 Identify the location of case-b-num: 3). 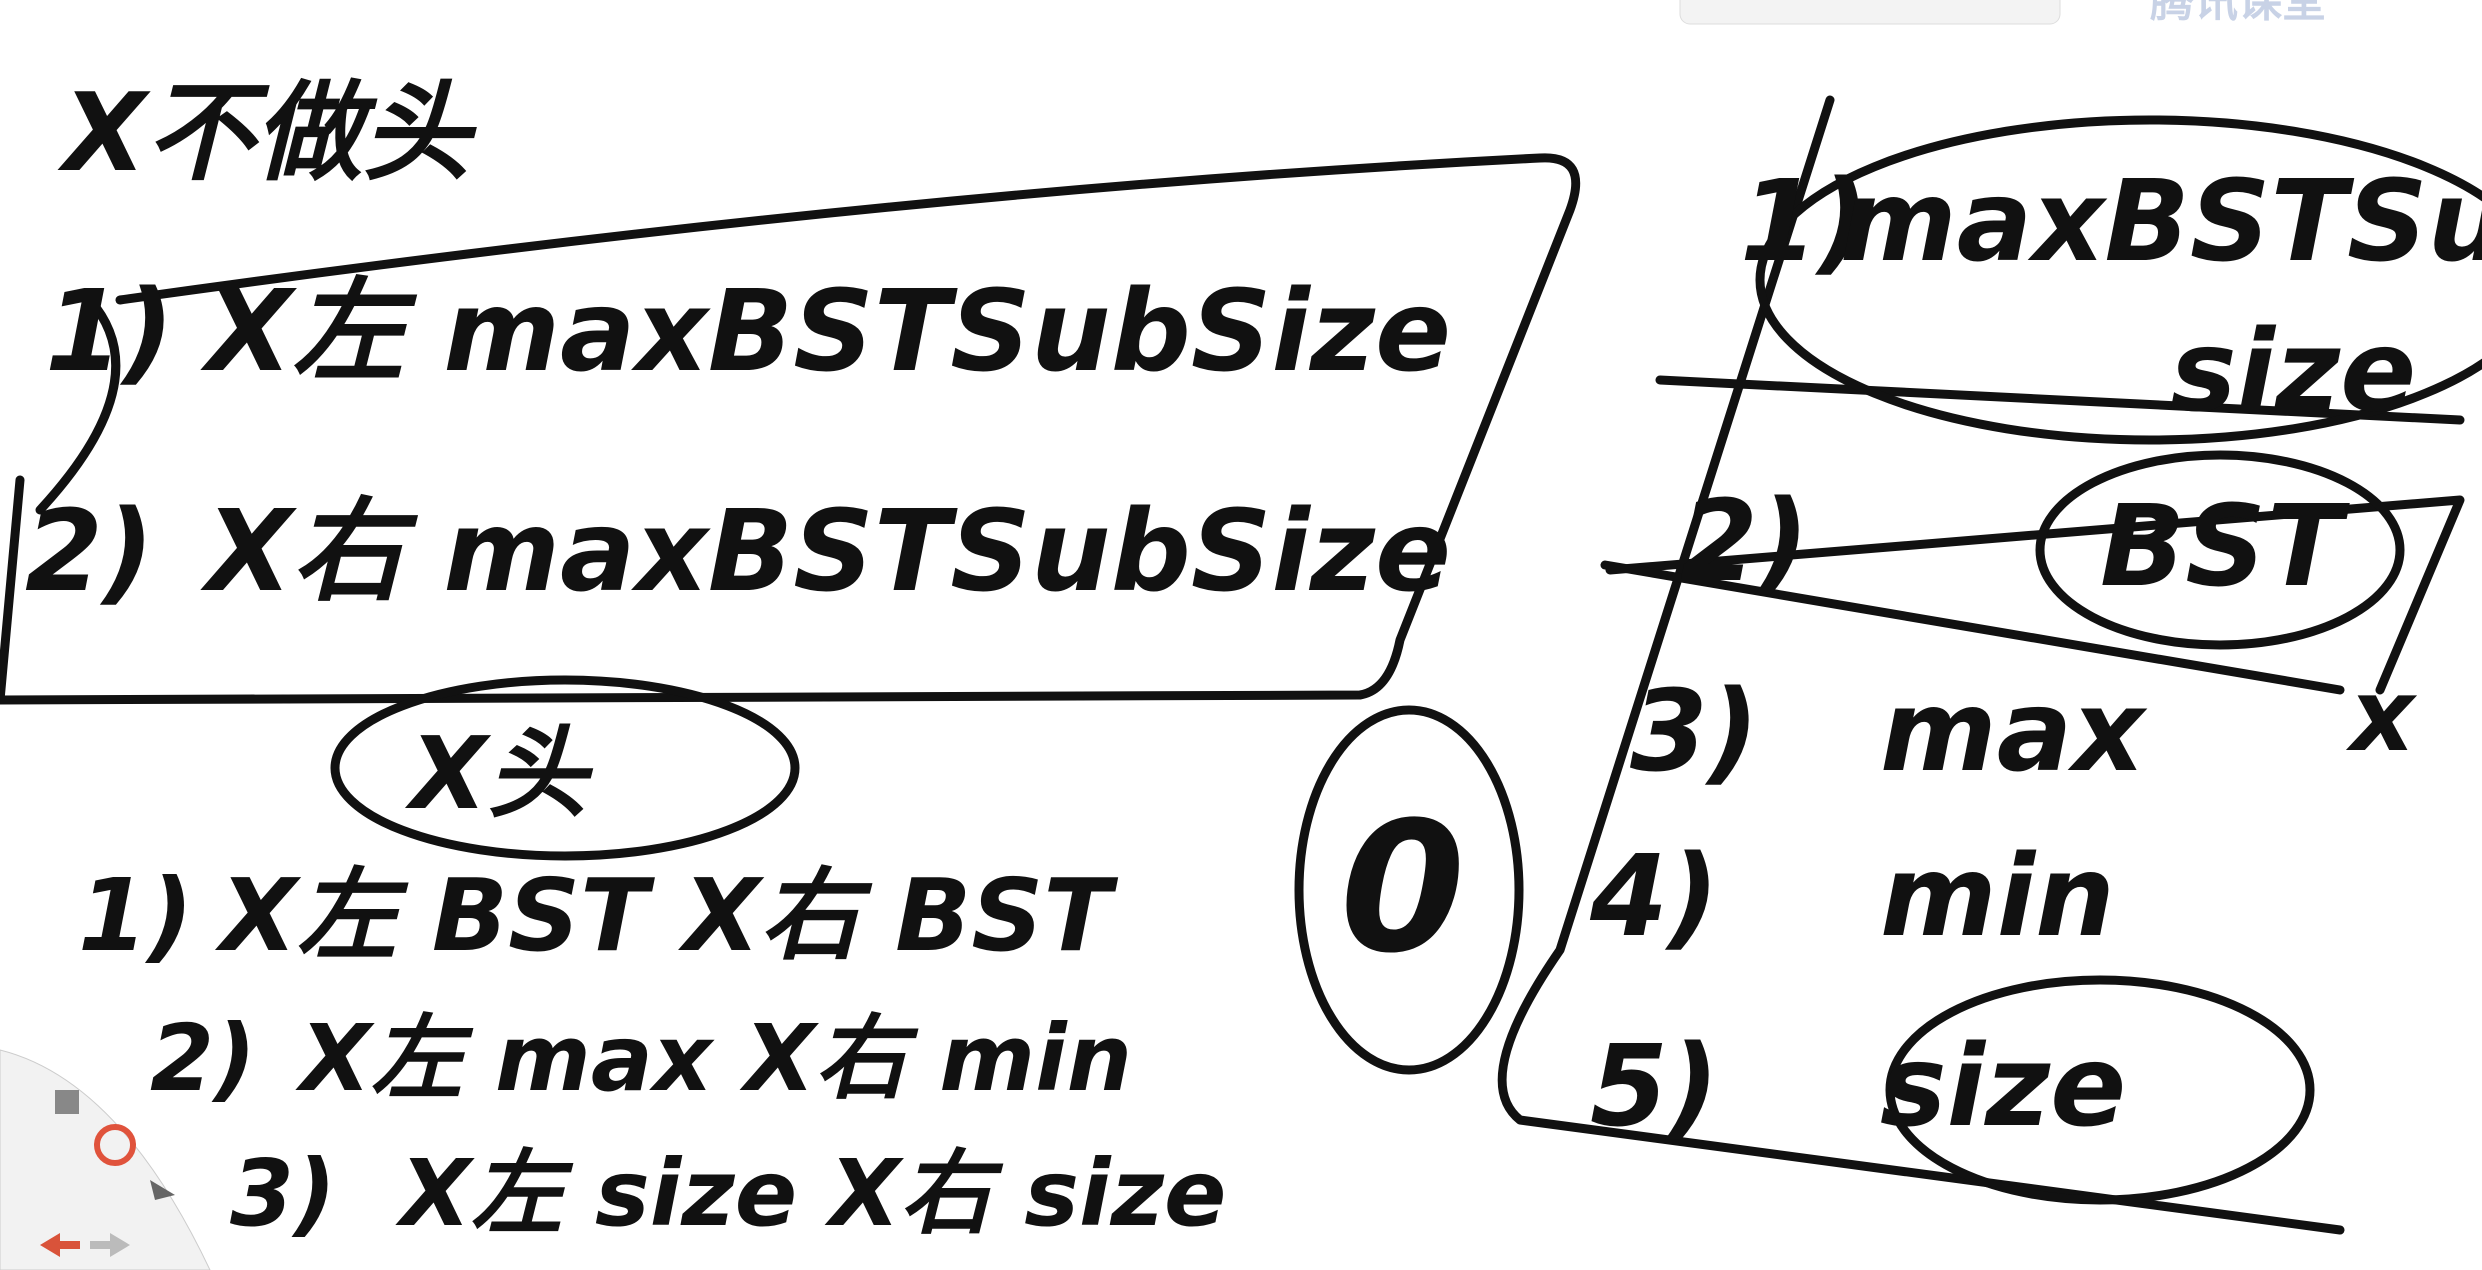
(283, 1193).